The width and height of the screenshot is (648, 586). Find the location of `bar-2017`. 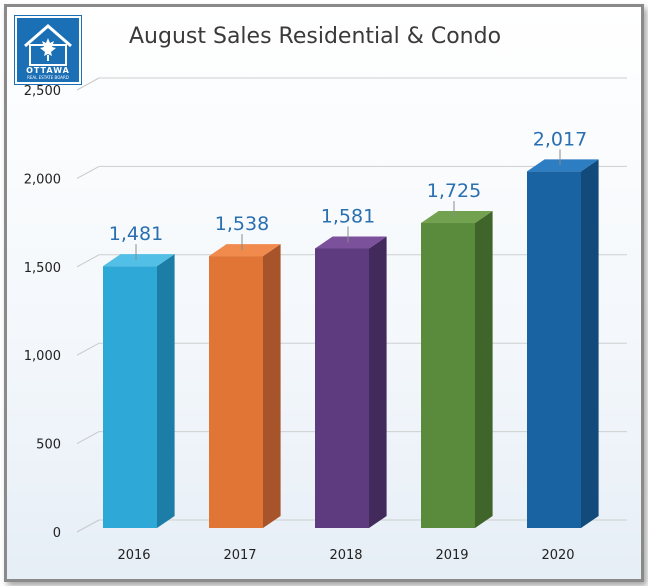

bar-2017 is located at coordinates (236, 392).